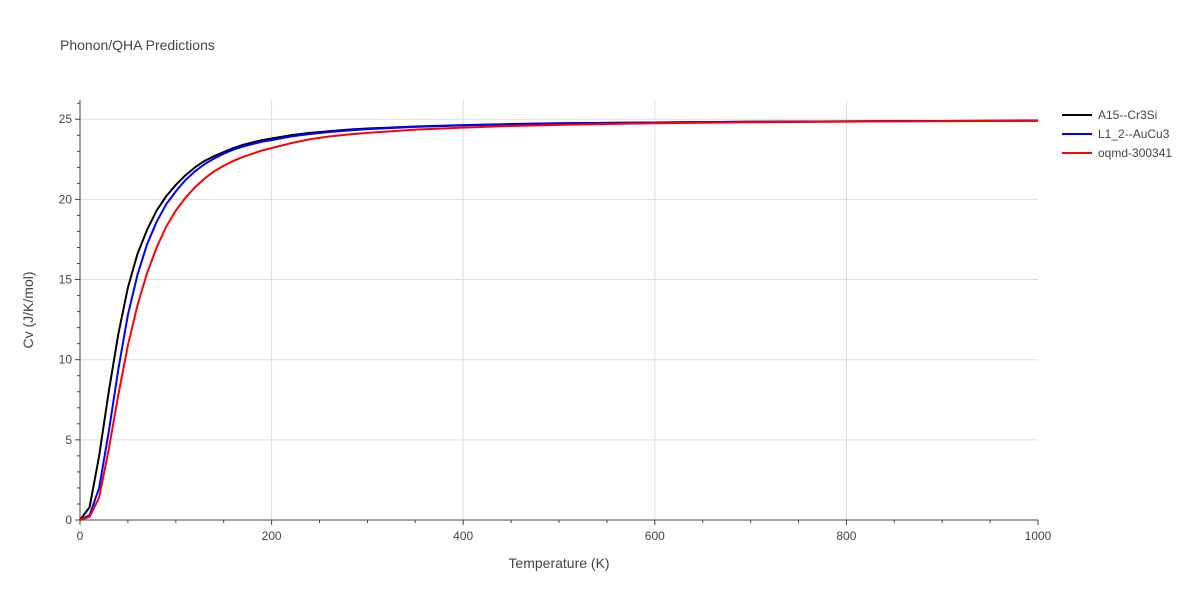  I want to click on legend-item-2: oqmd-300341, so click(1117, 153).